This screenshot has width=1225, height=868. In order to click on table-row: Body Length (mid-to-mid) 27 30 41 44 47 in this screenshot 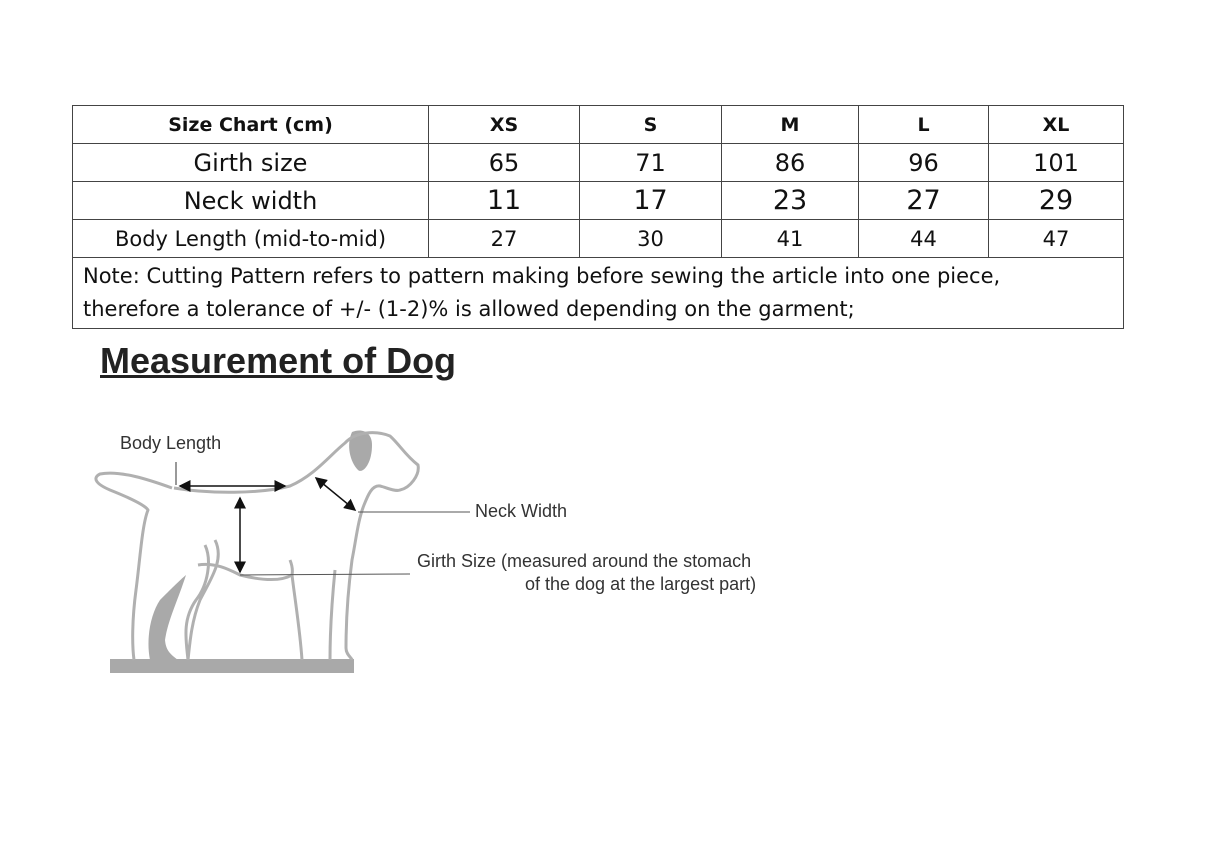, I will do `click(598, 238)`.